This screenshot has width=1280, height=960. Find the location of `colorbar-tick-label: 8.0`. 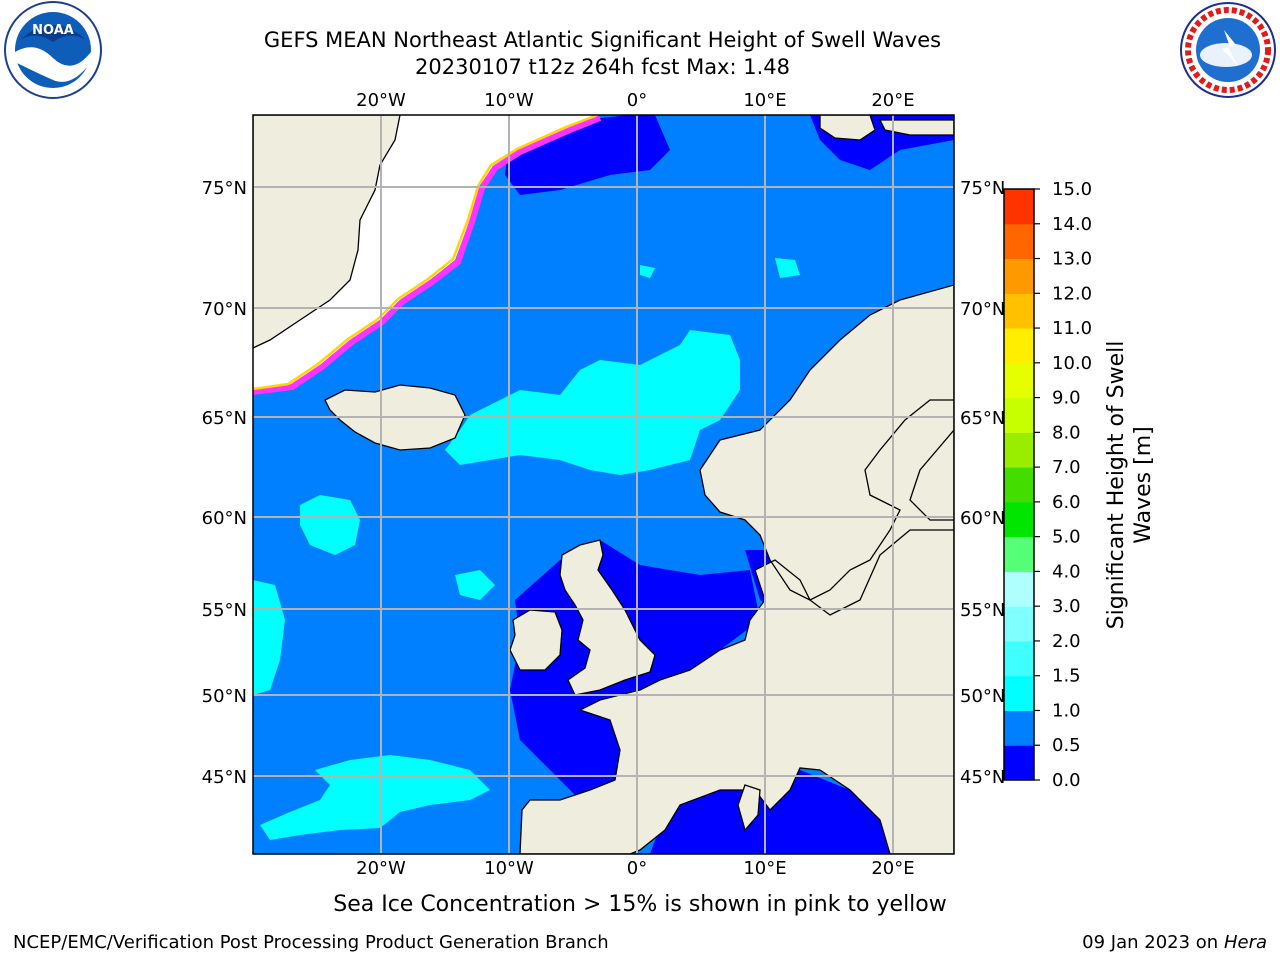

colorbar-tick-label: 8.0 is located at coordinates (1066, 432).